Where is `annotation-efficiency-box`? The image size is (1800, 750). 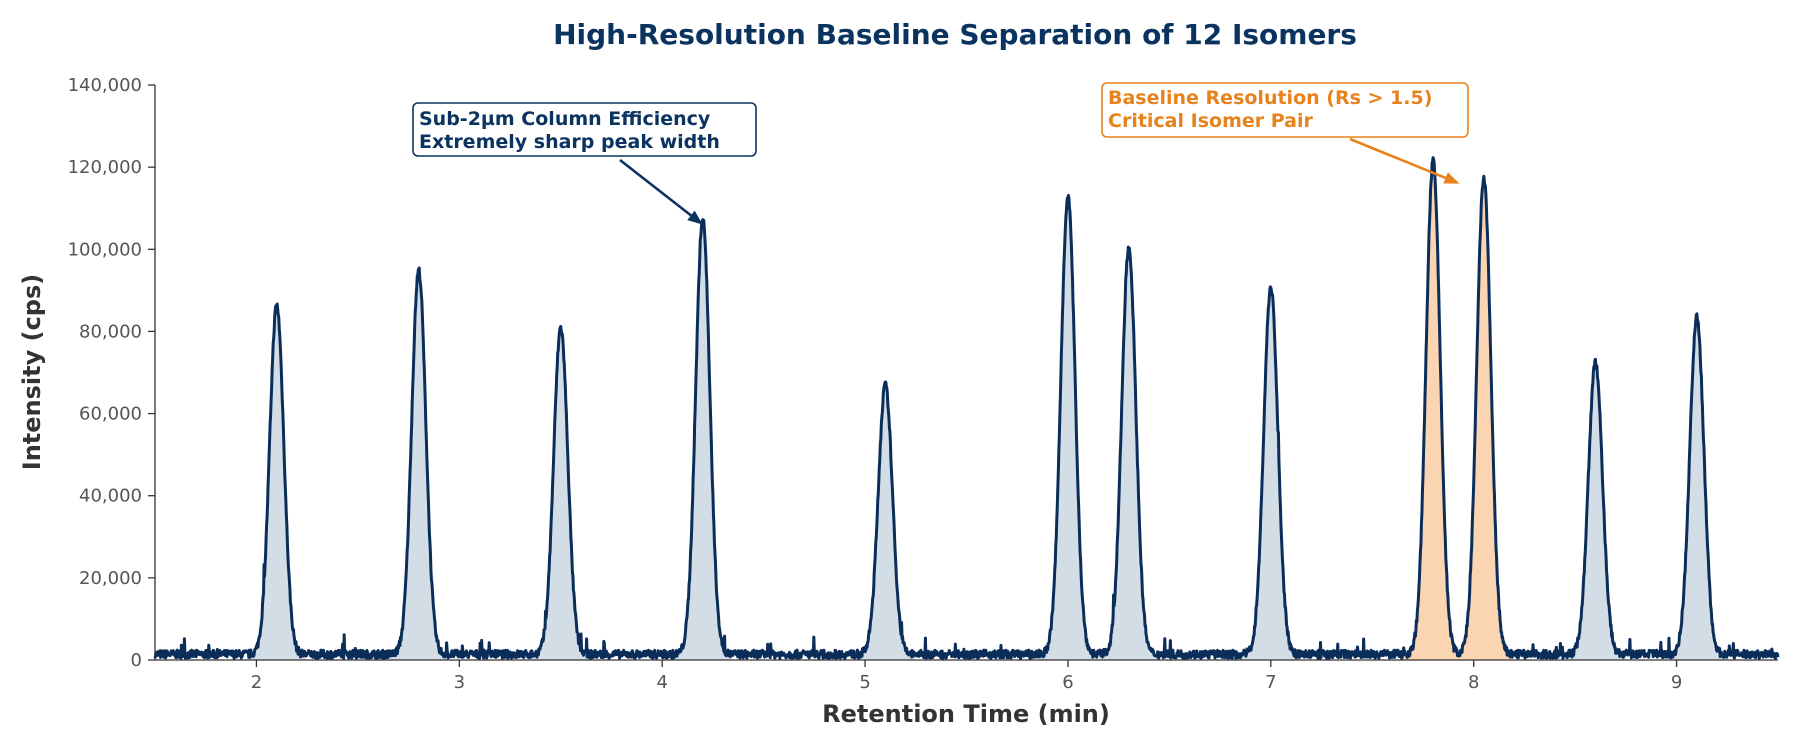
annotation-efficiency-box is located at coordinates (584, 129).